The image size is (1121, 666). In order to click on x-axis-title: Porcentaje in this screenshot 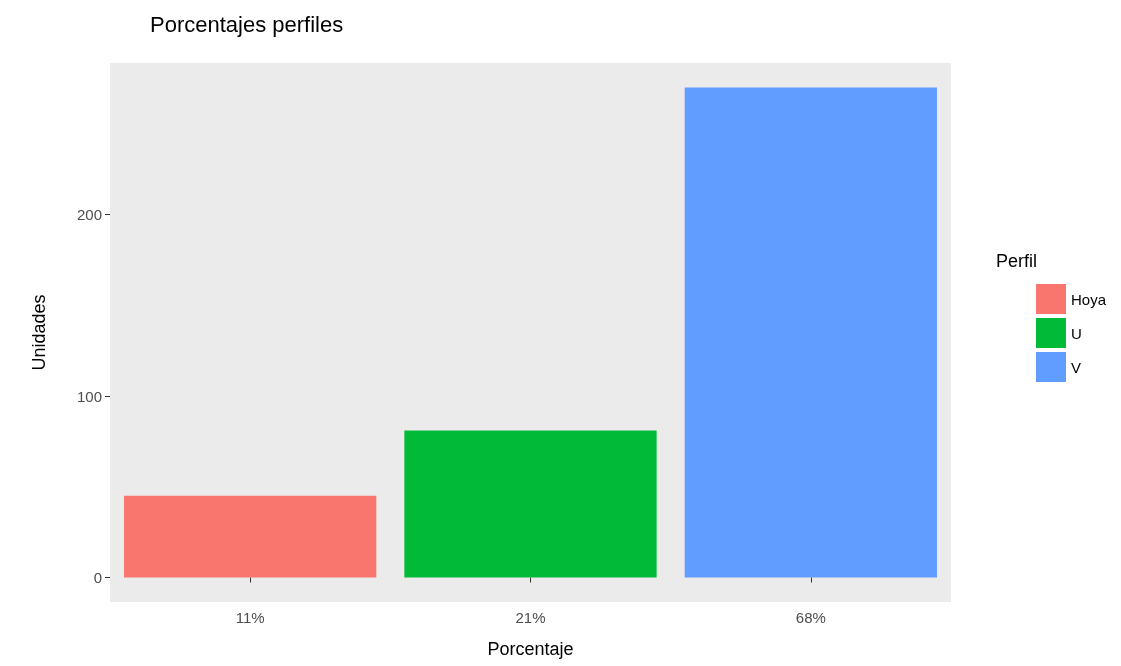, I will do `click(530, 649)`.